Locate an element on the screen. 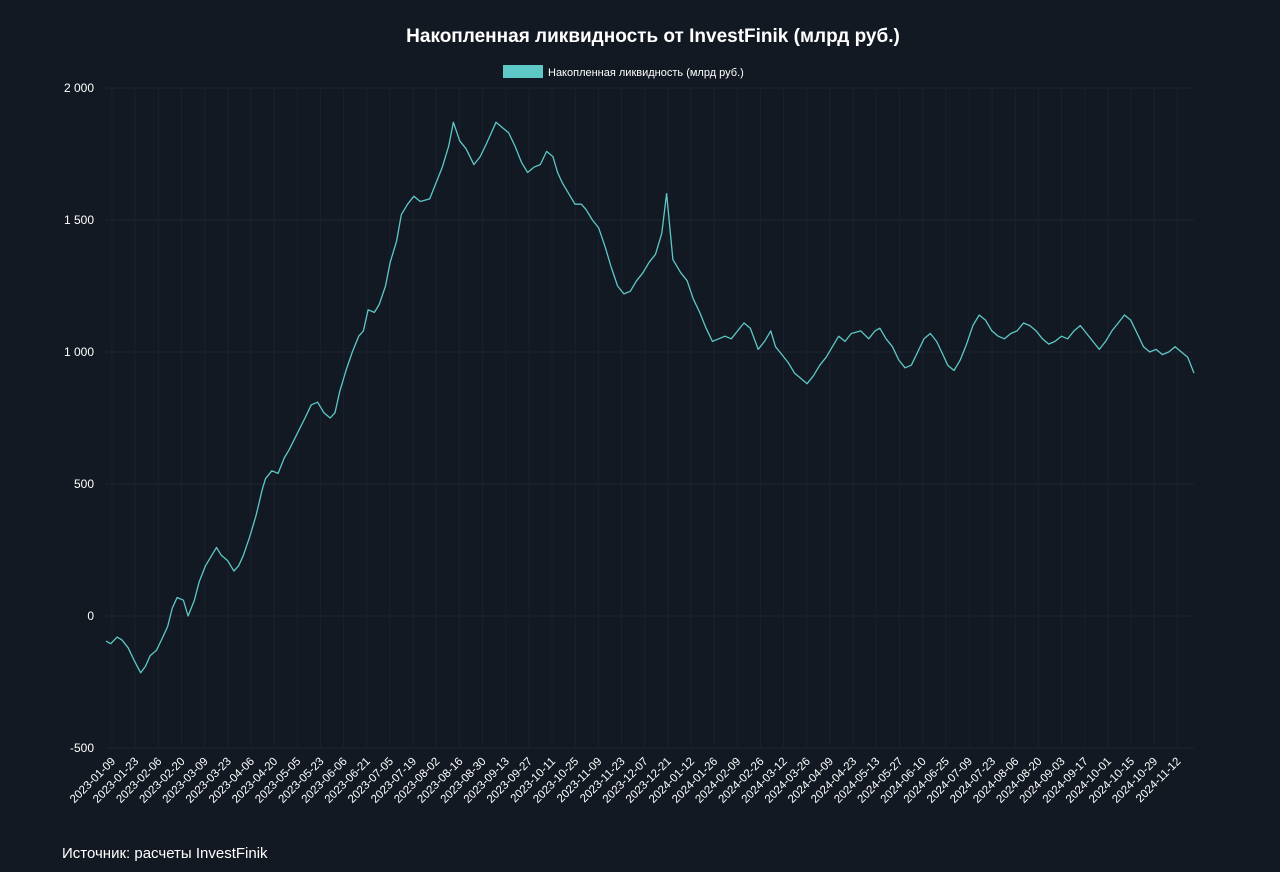  legend-swatch is located at coordinates (523, 71).